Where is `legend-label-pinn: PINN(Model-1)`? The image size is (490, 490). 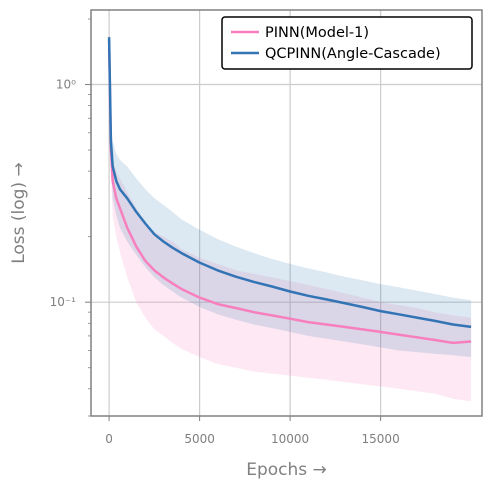 legend-label-pinn: PINN(Model-1) is located at coordinates (317, 33).